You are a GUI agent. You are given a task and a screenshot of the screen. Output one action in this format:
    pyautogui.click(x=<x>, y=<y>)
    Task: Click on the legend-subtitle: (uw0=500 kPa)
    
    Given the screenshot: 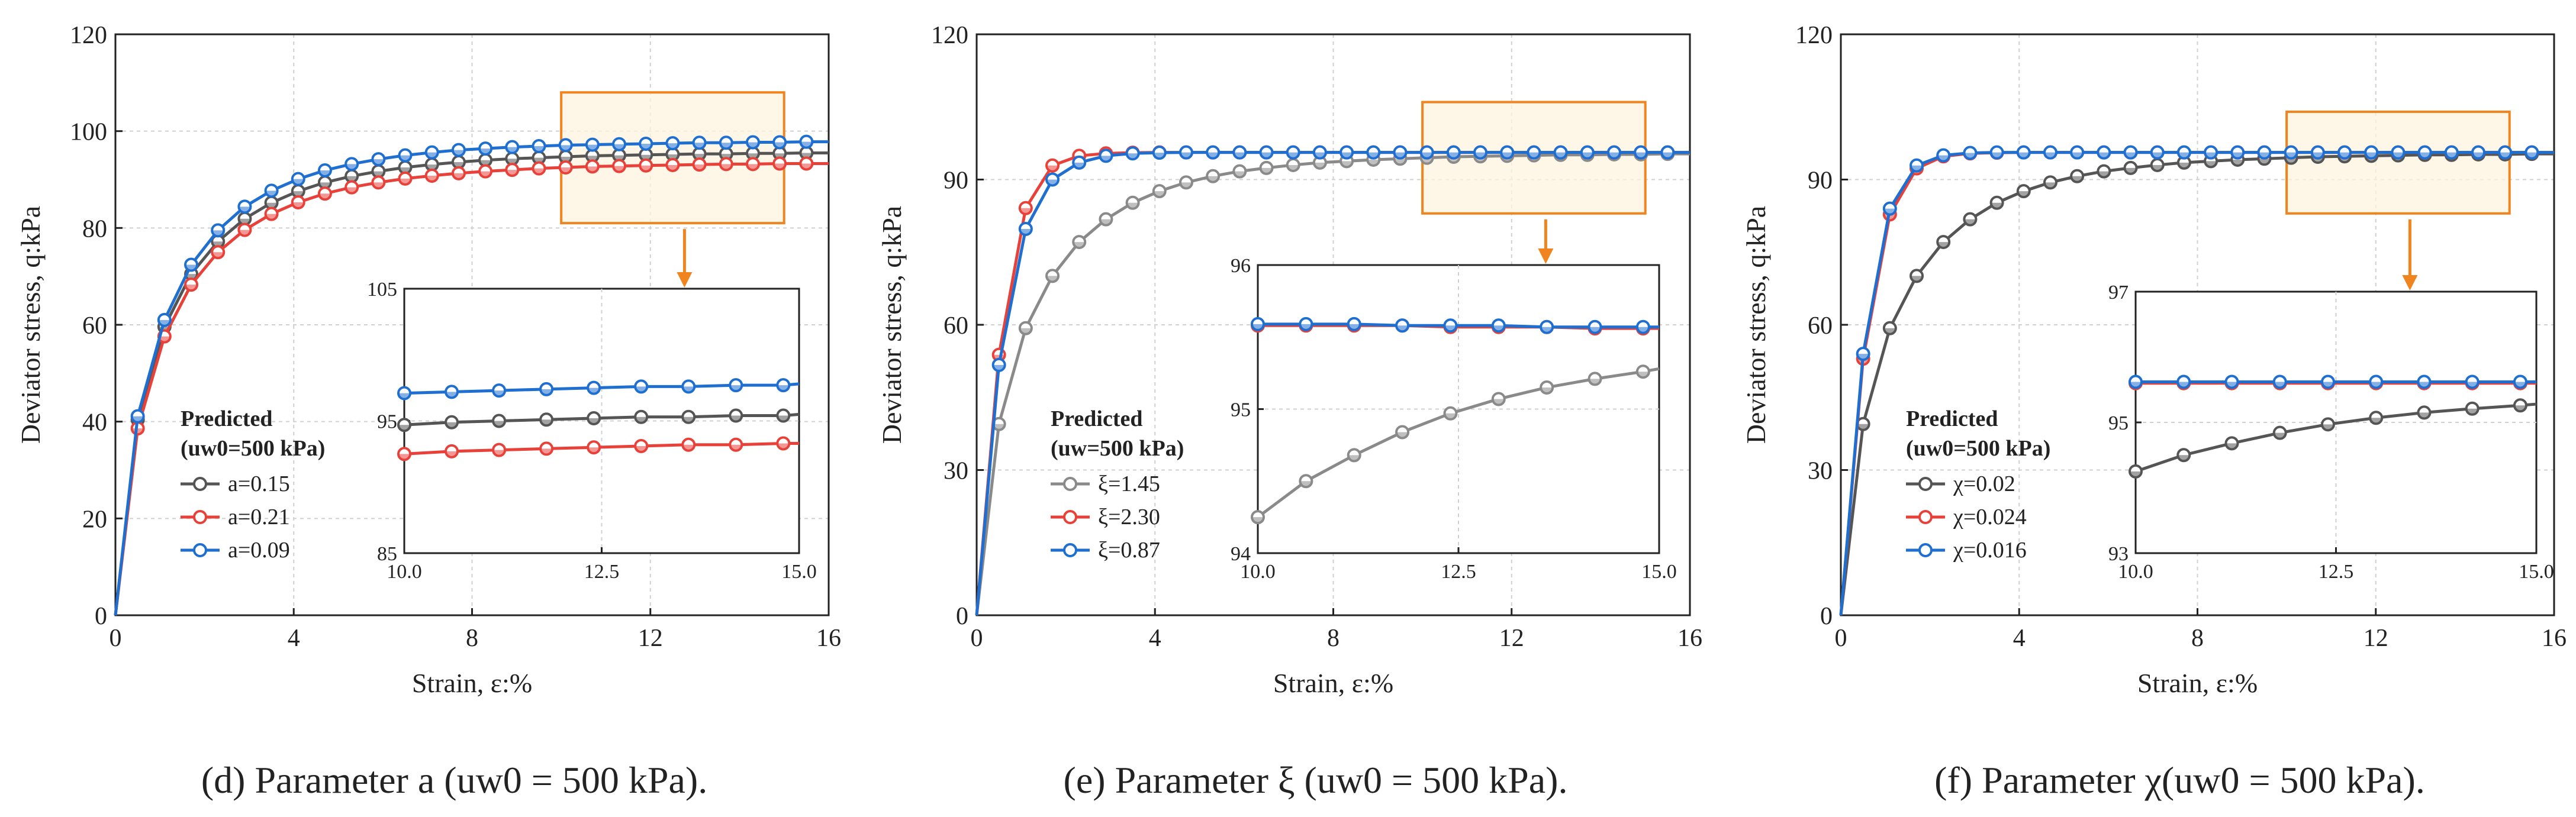 What is the action you would take?
    pyautogui.click(x=1978, y=448)
    